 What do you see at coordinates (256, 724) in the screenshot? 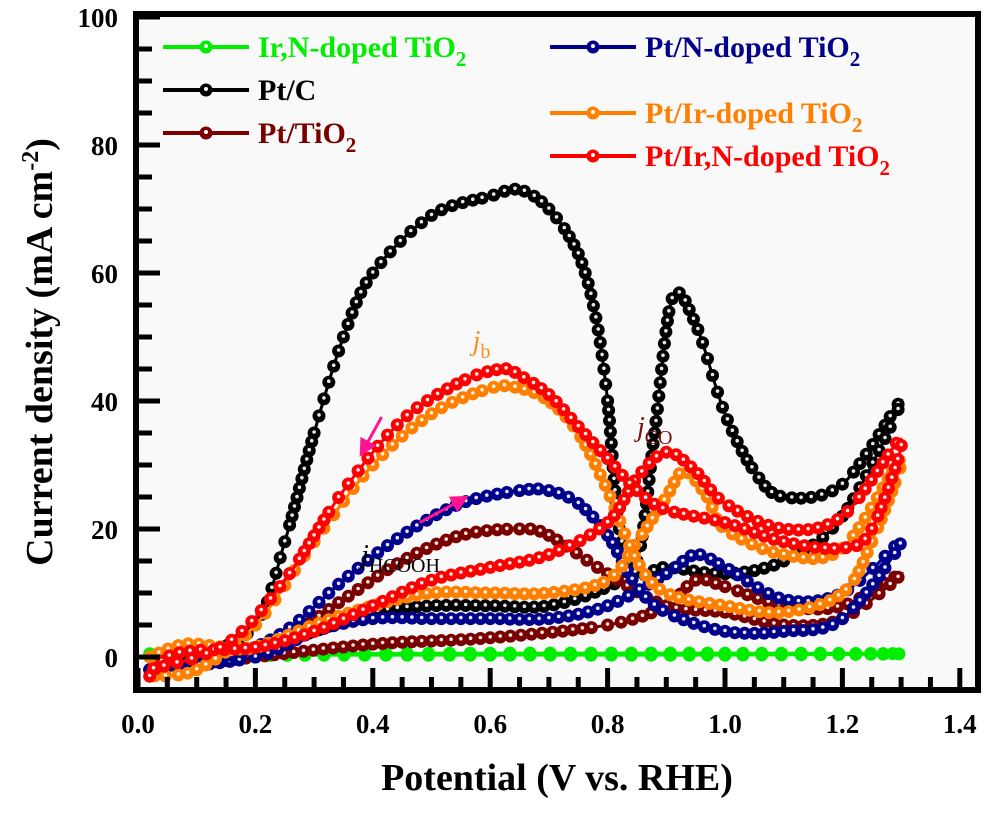
I see `x-tick-label: 0.2` at bounding box center [256, 724].